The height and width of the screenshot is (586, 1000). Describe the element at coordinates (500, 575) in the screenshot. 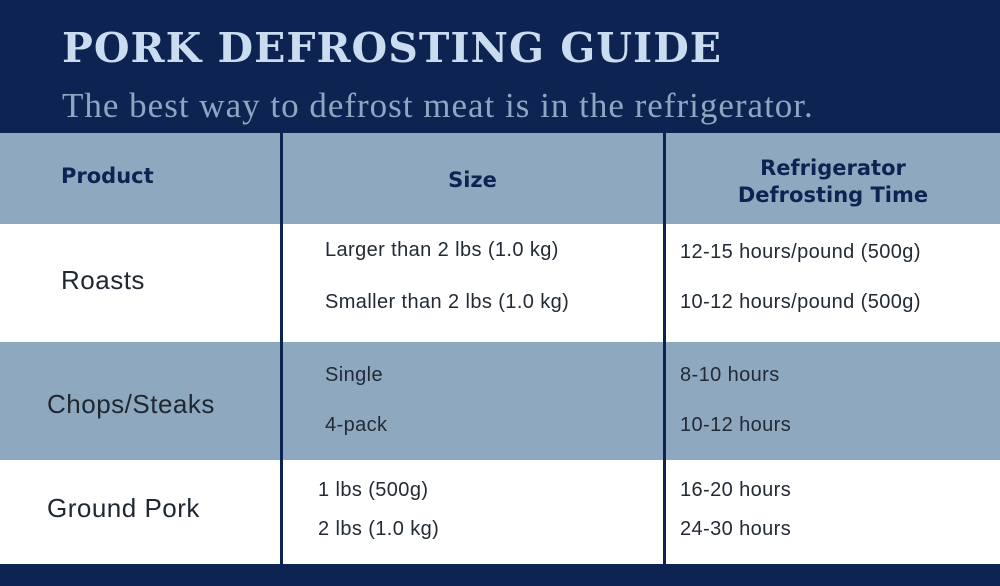

I see `footer-band` at that location.